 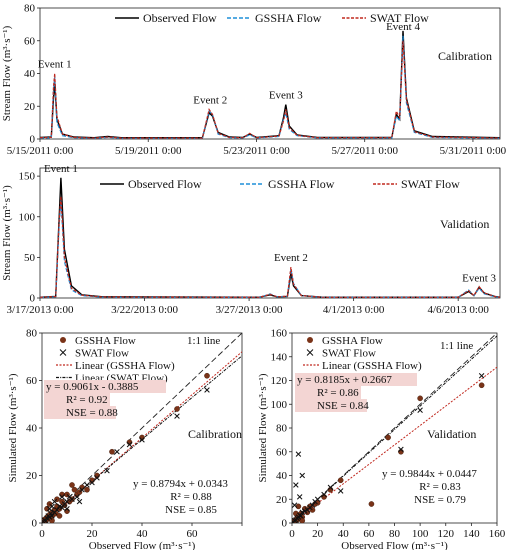 I want to click on event-label: Event 2, so click(x=210, y=101).